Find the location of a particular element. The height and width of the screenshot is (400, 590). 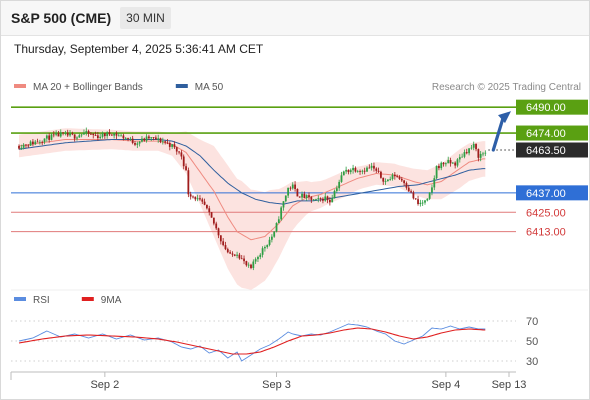

rsi-ma-line is located at coordinates (252, 341).